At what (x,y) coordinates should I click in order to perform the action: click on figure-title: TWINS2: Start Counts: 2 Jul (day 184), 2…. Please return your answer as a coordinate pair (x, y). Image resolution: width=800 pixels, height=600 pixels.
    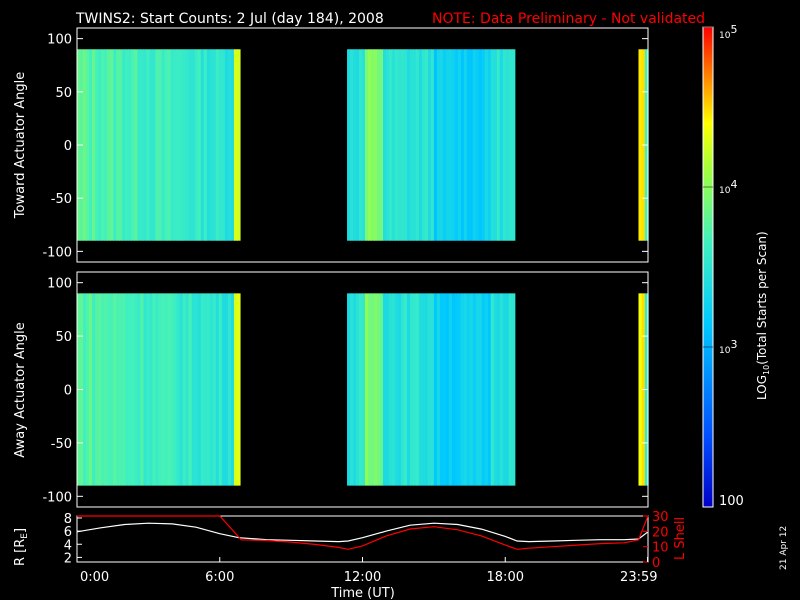
    Looking at the image, I should click on (229, 19).